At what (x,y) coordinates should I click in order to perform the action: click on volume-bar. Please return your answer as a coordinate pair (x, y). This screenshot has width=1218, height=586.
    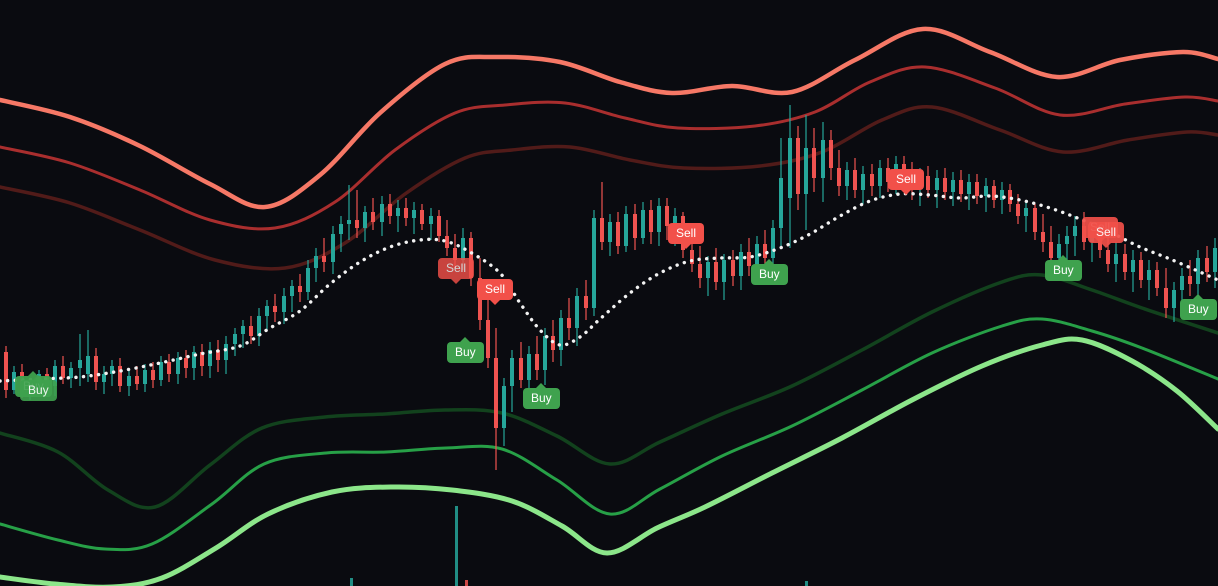
    Looking at the image, I should click on (351, 582).